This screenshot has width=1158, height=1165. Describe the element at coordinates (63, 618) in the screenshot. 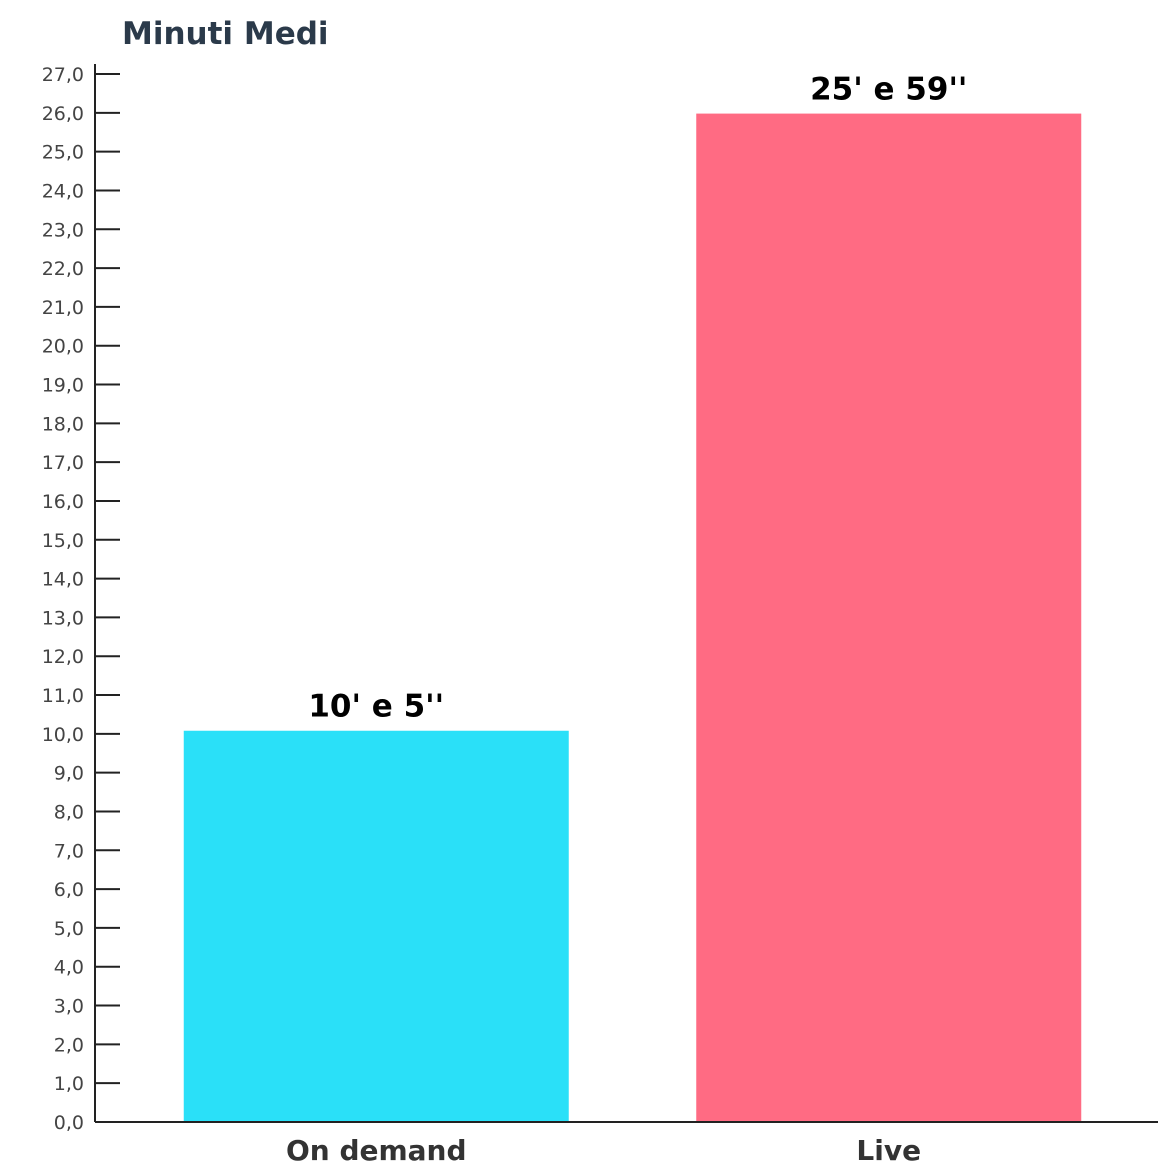

I see `y-tick-label: 13,0` at that location.